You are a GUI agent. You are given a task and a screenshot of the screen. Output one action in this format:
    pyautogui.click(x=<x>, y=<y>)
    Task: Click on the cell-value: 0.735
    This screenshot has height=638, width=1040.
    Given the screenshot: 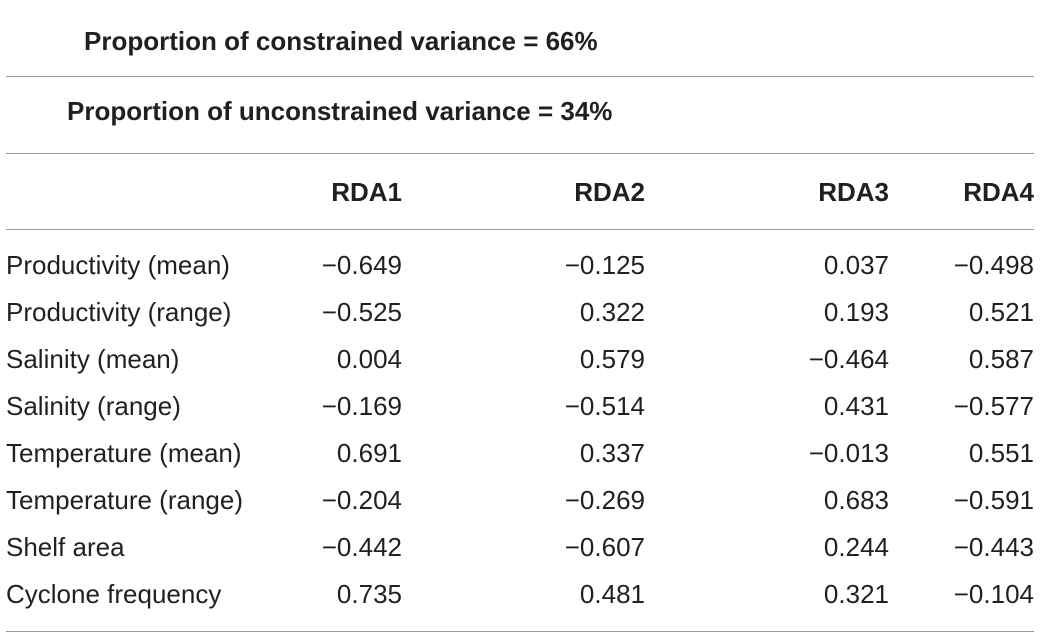 What is the action you would take?
    pyautogui.click(x=369, y=594)
    